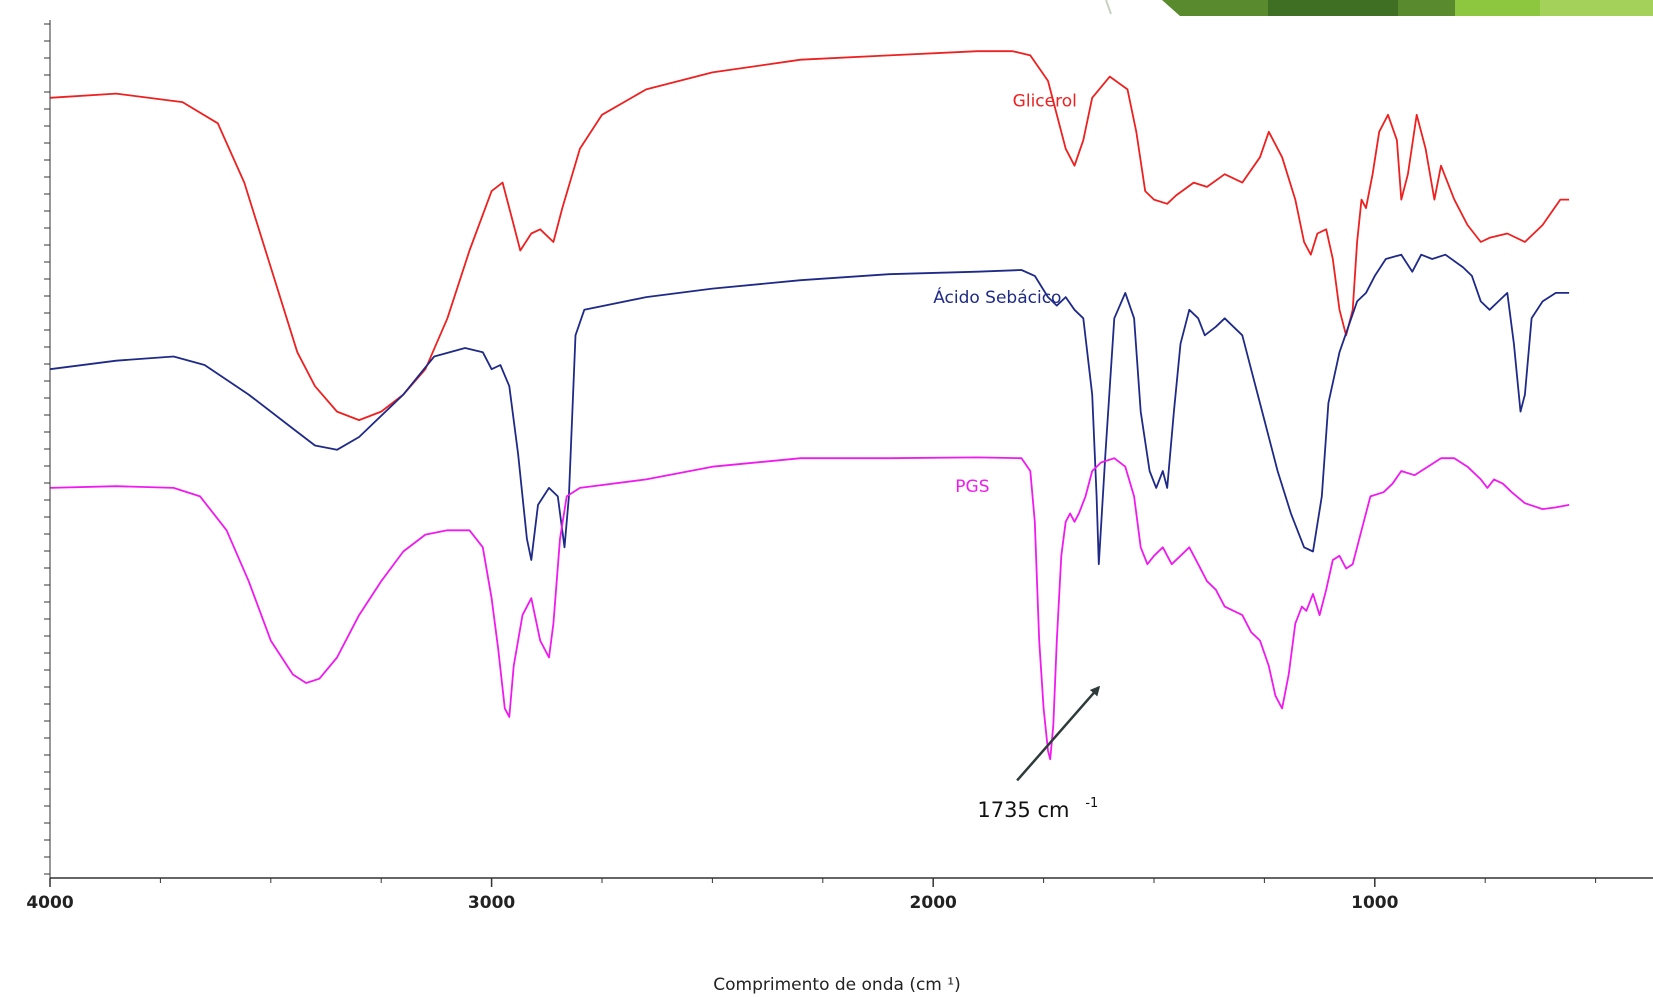  What do you see at coordinates (1374, 903) in the screenshot?
I see `x-tick-label: 1000` at bounding box center [1374, 903].